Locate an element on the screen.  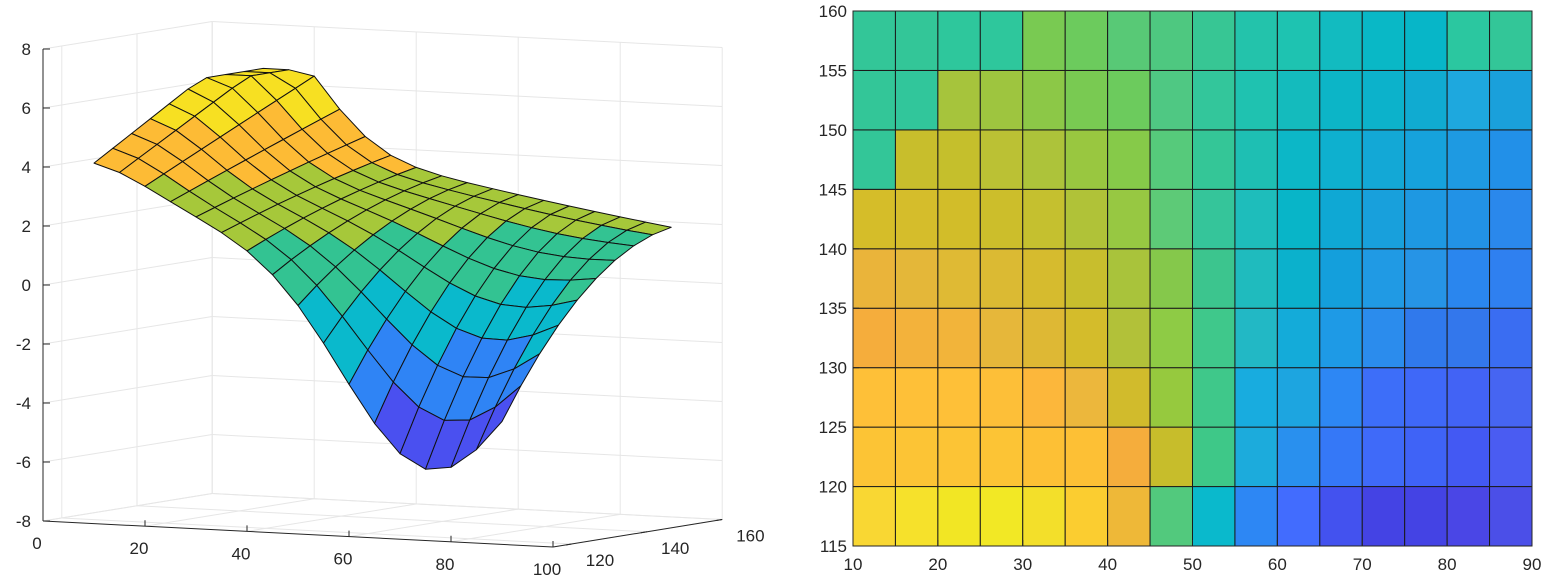
y-tick-label: 120 is located at coordinates (600, 560).